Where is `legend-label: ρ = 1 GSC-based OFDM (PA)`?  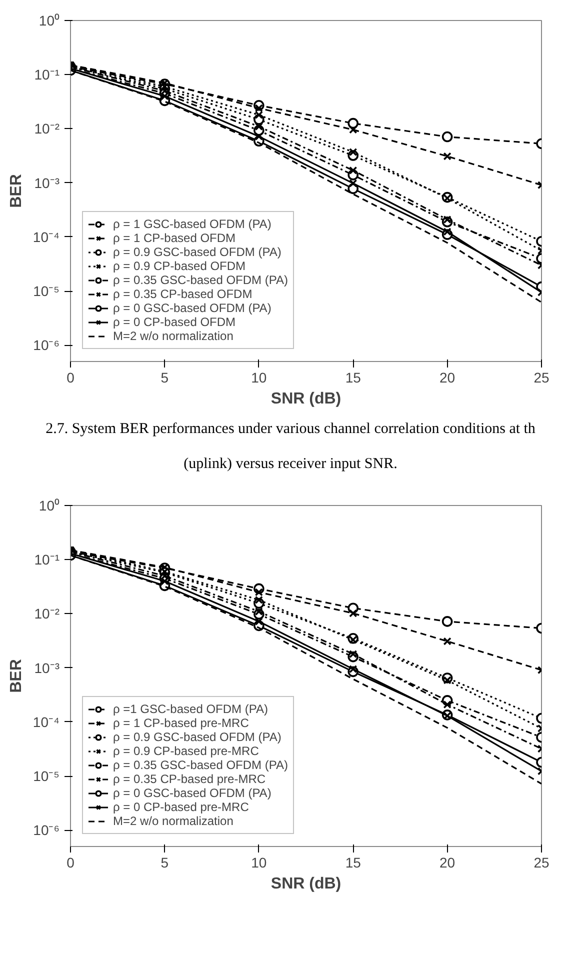
legend-label: ρ = 1 GSC-based OFDM (PA) is located at coordinates (192, 224).